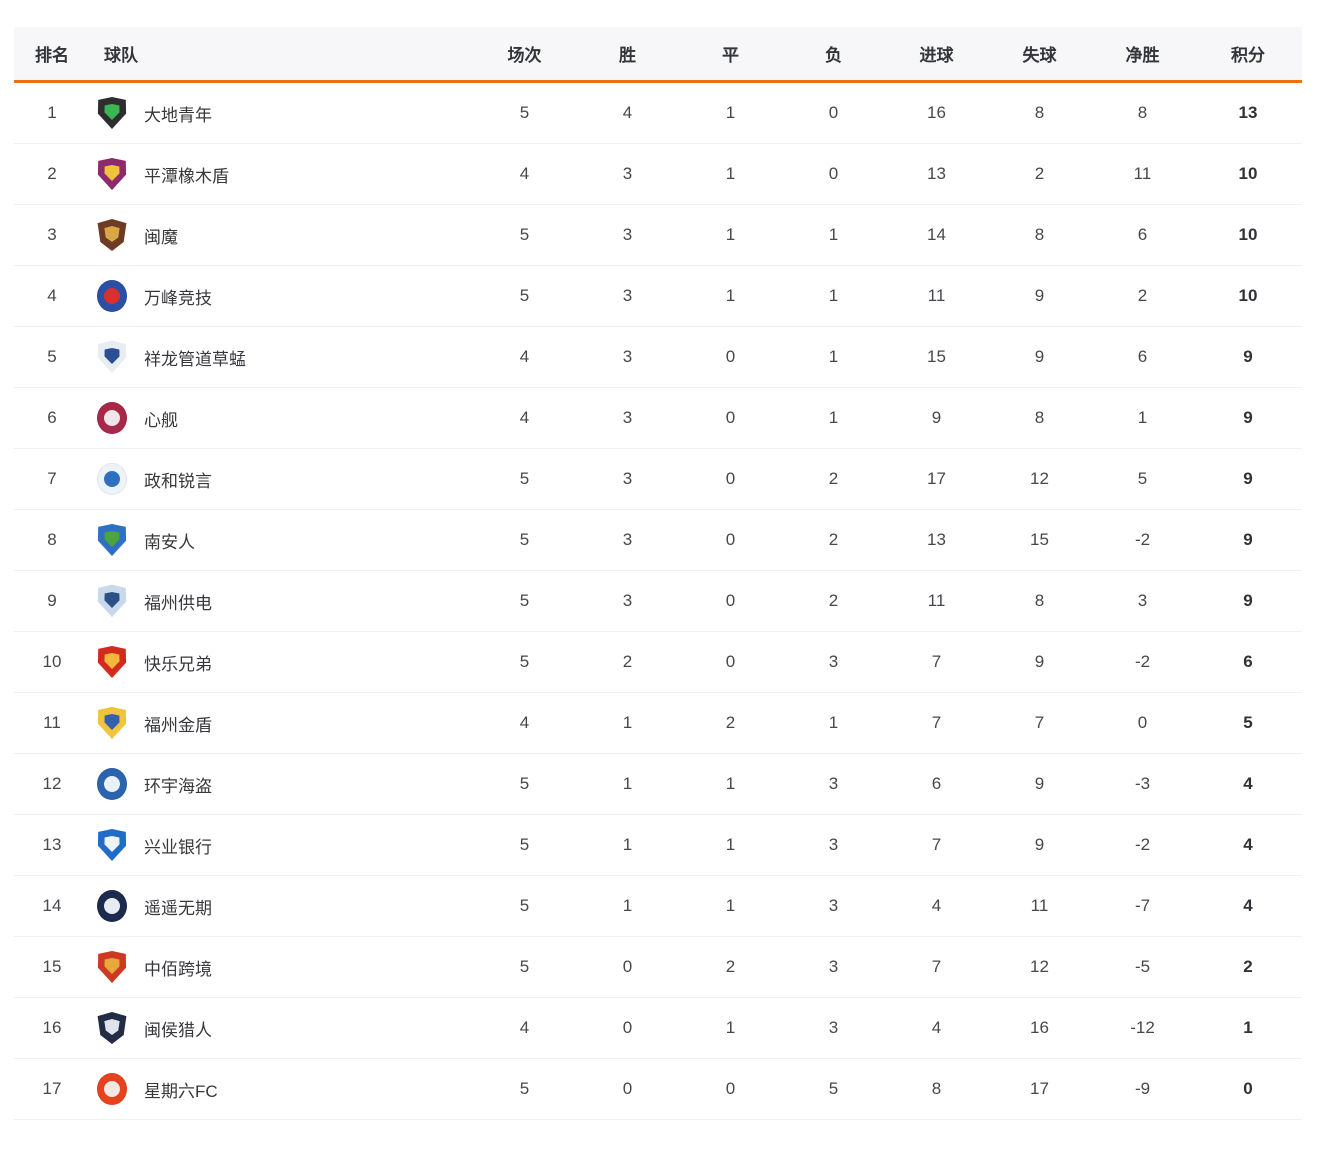 Image resolution: width=1320 pixels, height=1166 pixels. I want to click on draw-cell: 0, so click(730, 661).